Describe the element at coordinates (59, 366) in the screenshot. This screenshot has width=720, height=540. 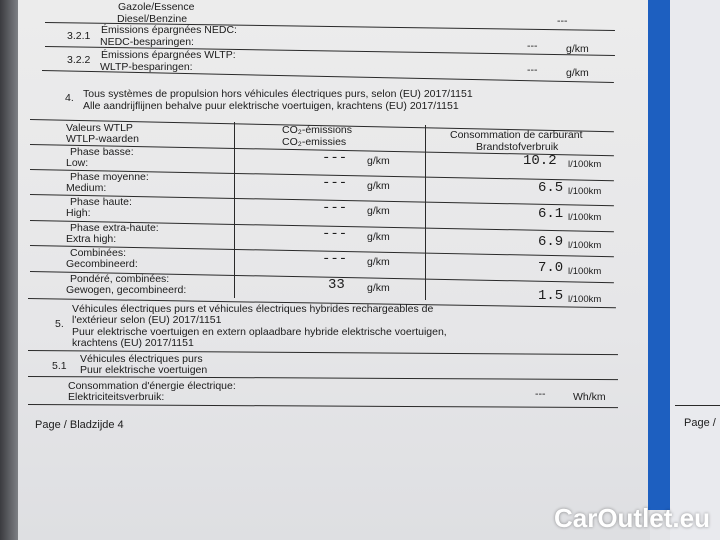
I see `s51-number: 5.1` at that location.